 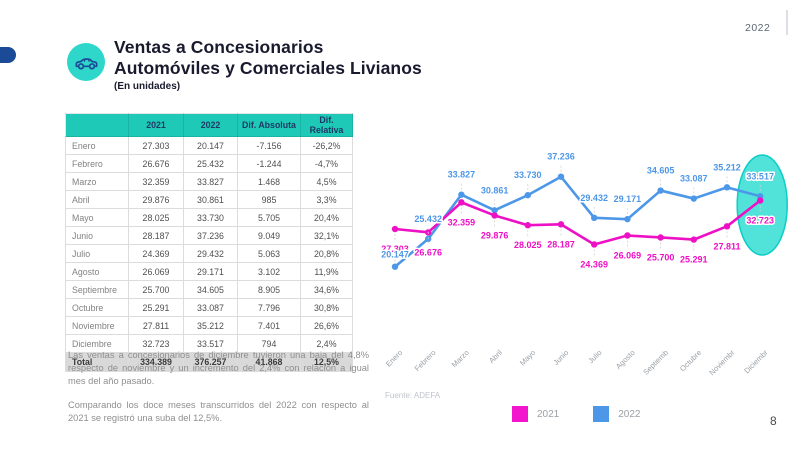 I want to click on x-axis-label: Julio, so click(x=594, y=356).